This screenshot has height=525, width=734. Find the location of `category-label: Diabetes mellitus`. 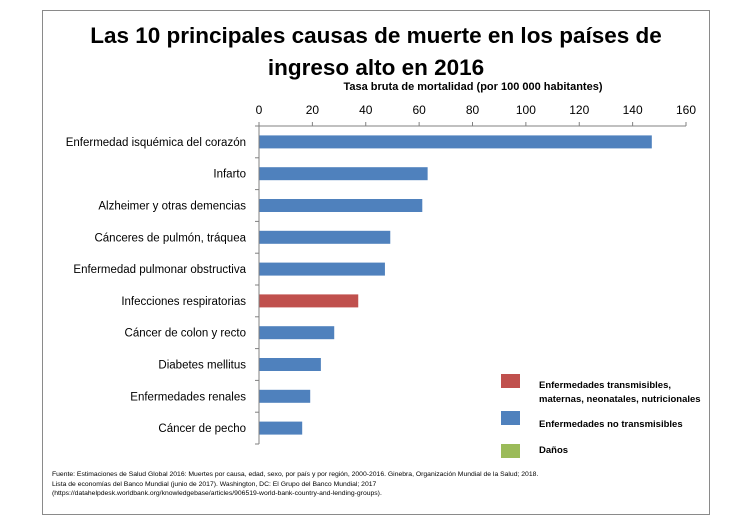

category-label: Diabetes mellitus is located at coordinates (202, 366).